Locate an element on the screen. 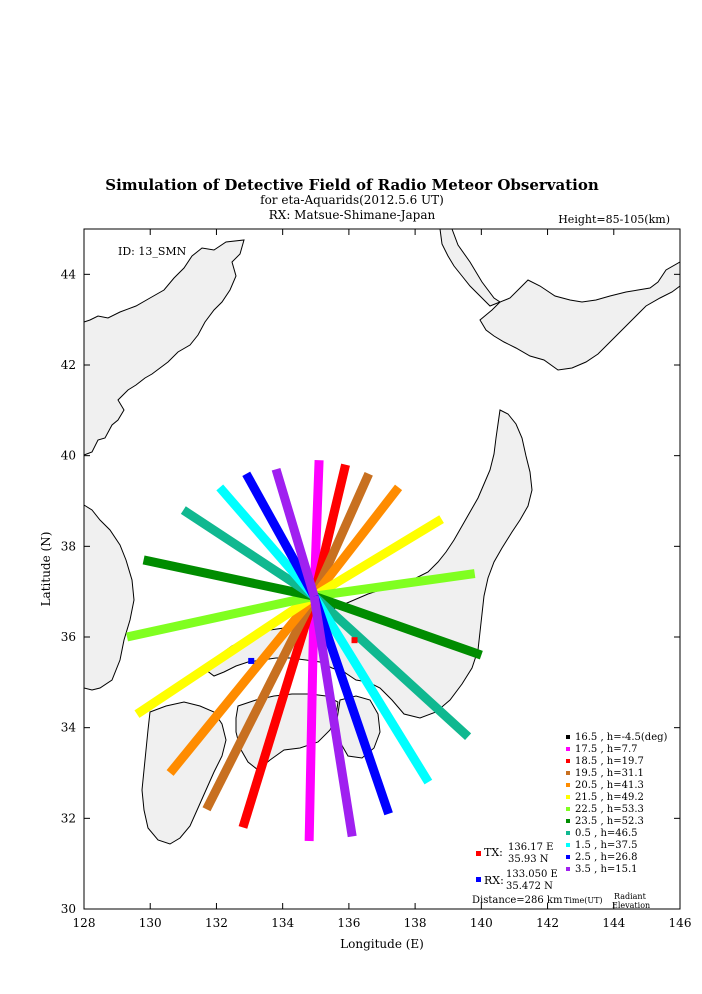  radiant-header: Radiant is located at coordinates (630, 896).